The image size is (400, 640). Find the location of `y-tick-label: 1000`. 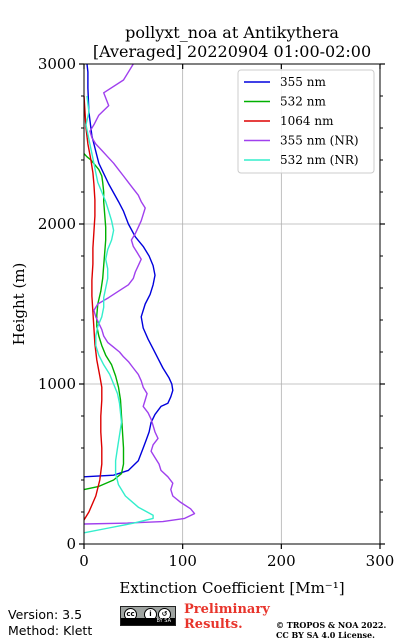

y-tick-label: 1000 is located at coordinates (57, 384).